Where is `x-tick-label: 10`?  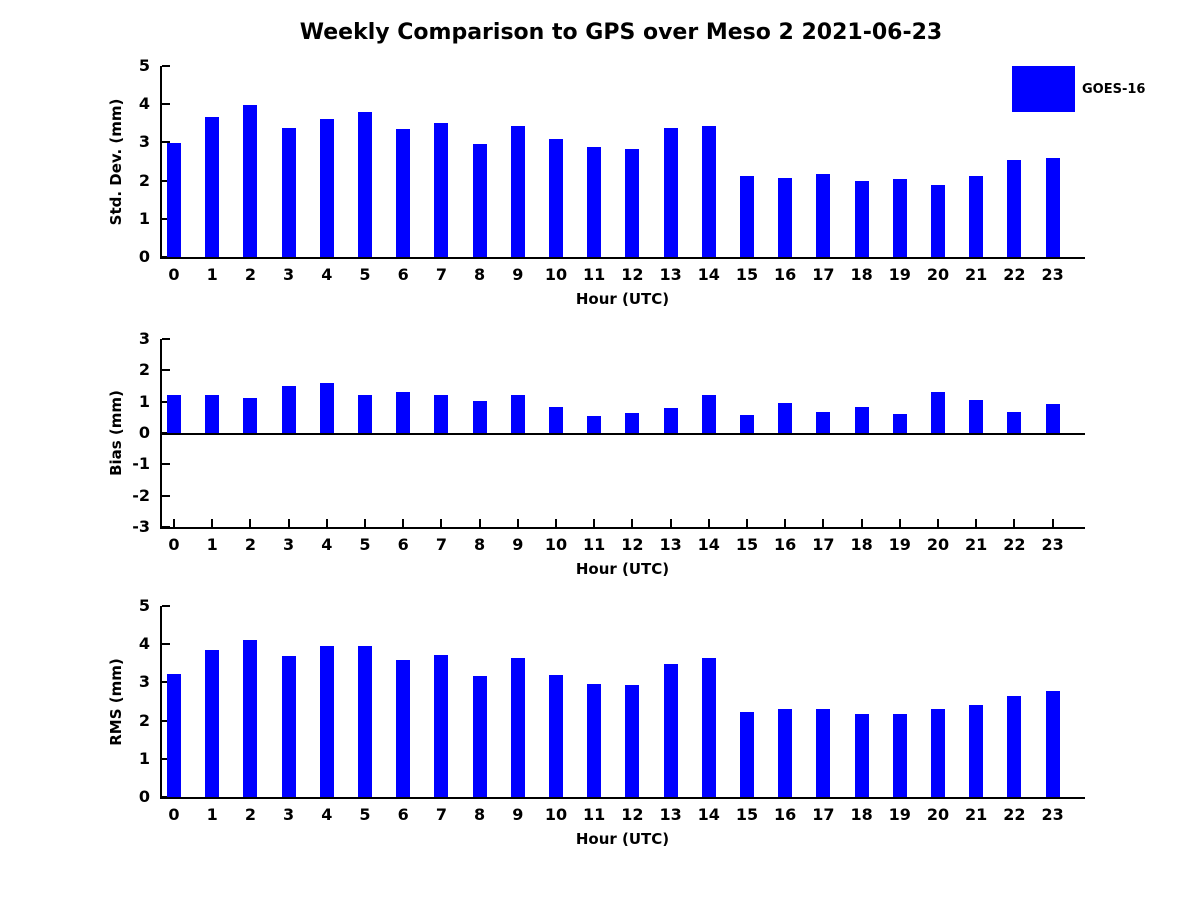 x-tick-label: 10 is located at coordinates (556, 274).